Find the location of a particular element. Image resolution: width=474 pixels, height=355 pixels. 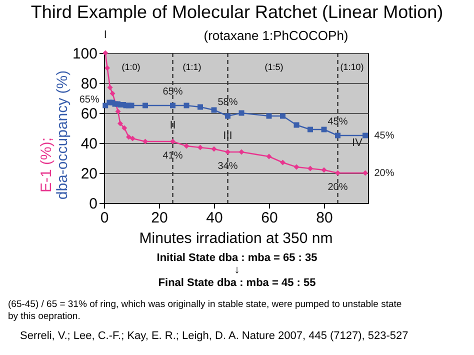

y-tick-label: 40 is located at coordinates (89, 144).